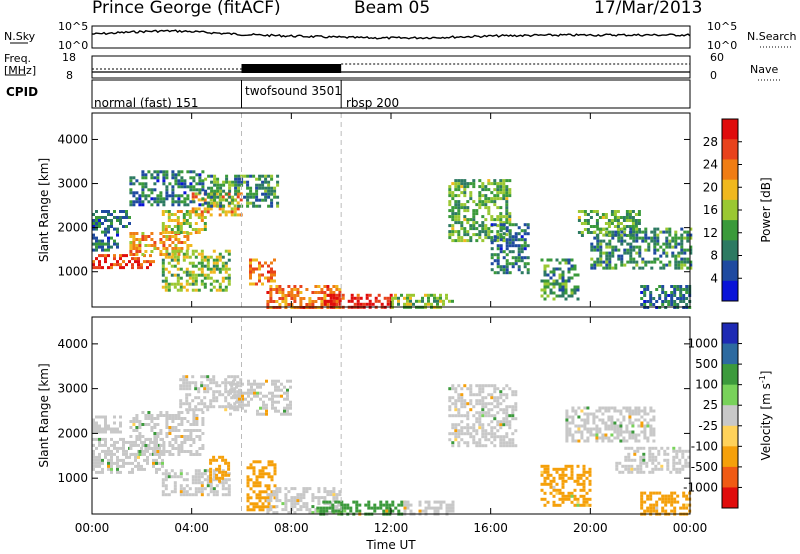 Image resolution: width=800 pixels, height=554 pixels. What do you see at coordinates (73, 26) in the screenshot?
I see `nsky-tick-top: 10^5` at bounding box center [73, 26].